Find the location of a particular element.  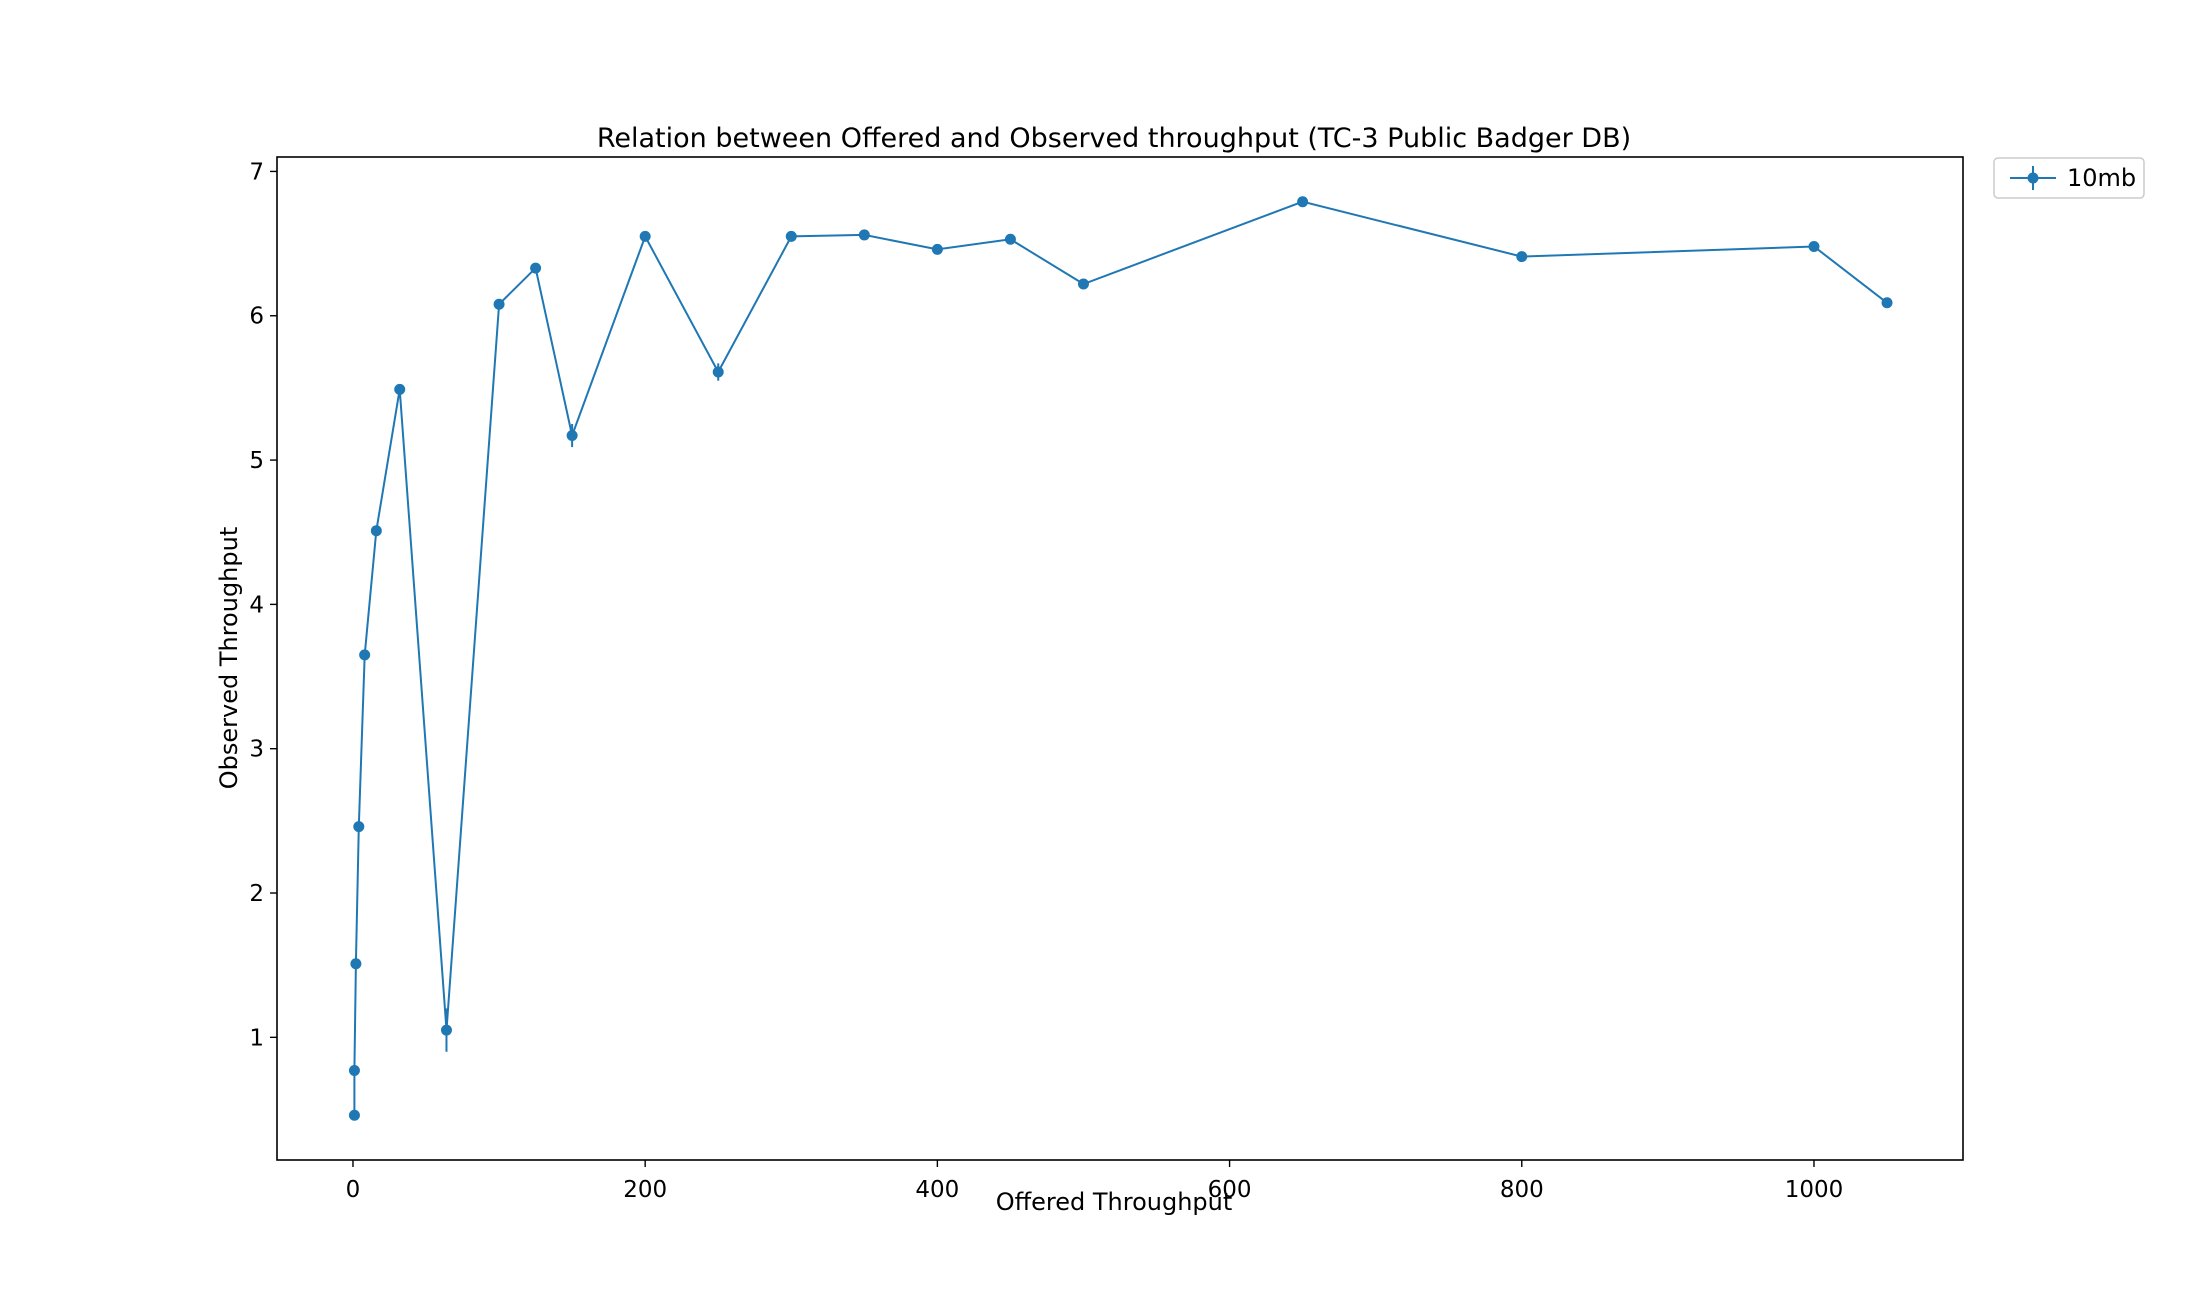

y-tick-label: 1 is located at coordinates (256, 1038).